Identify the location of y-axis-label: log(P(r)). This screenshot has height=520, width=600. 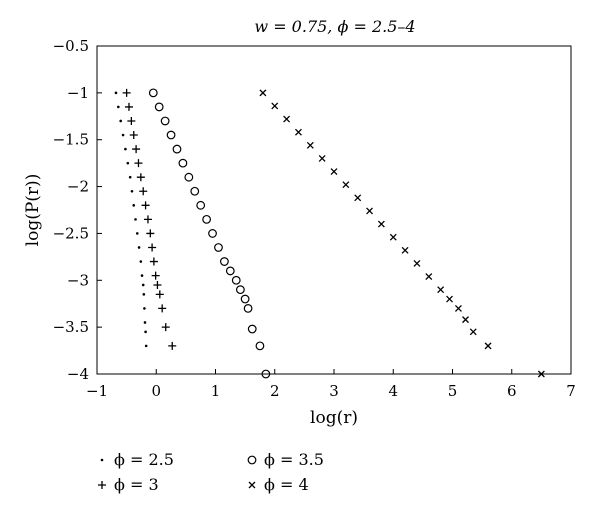
(33, 210).